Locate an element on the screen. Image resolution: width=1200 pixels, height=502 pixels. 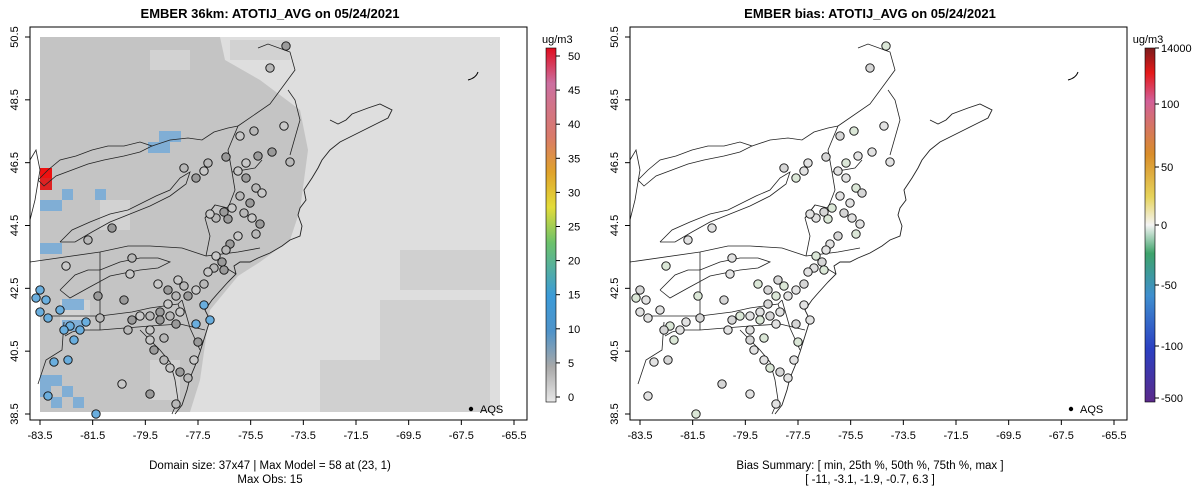
aqs-legend-label: AQS is located at coordinates (491, 410).